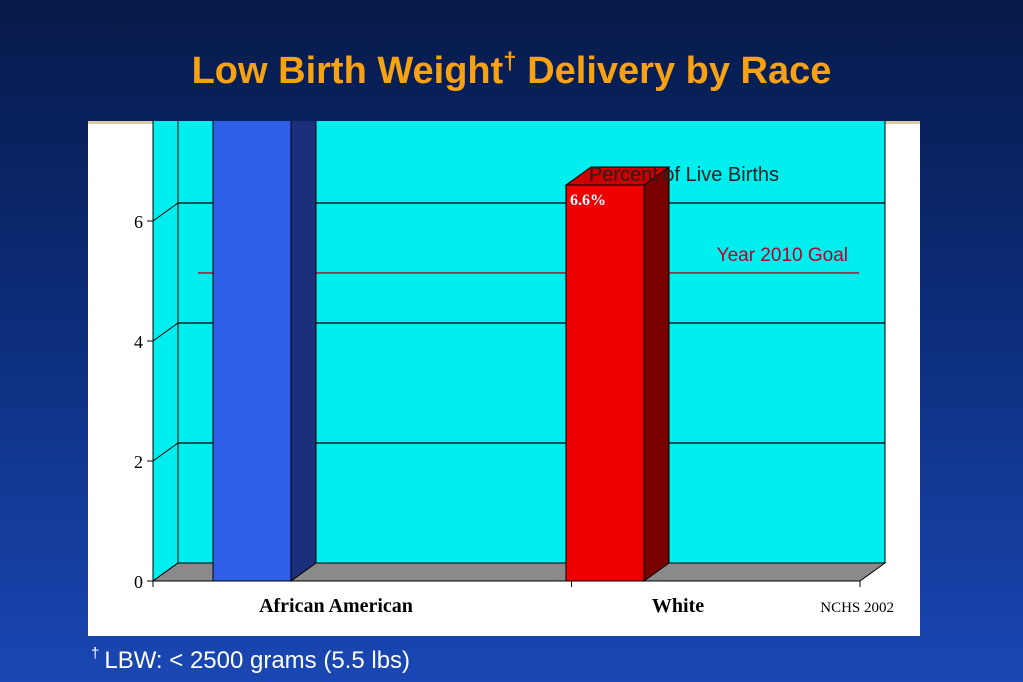 This screenshot has height=682, width=1023. I want to click on y-tick-label: 4, so click(138, 342).